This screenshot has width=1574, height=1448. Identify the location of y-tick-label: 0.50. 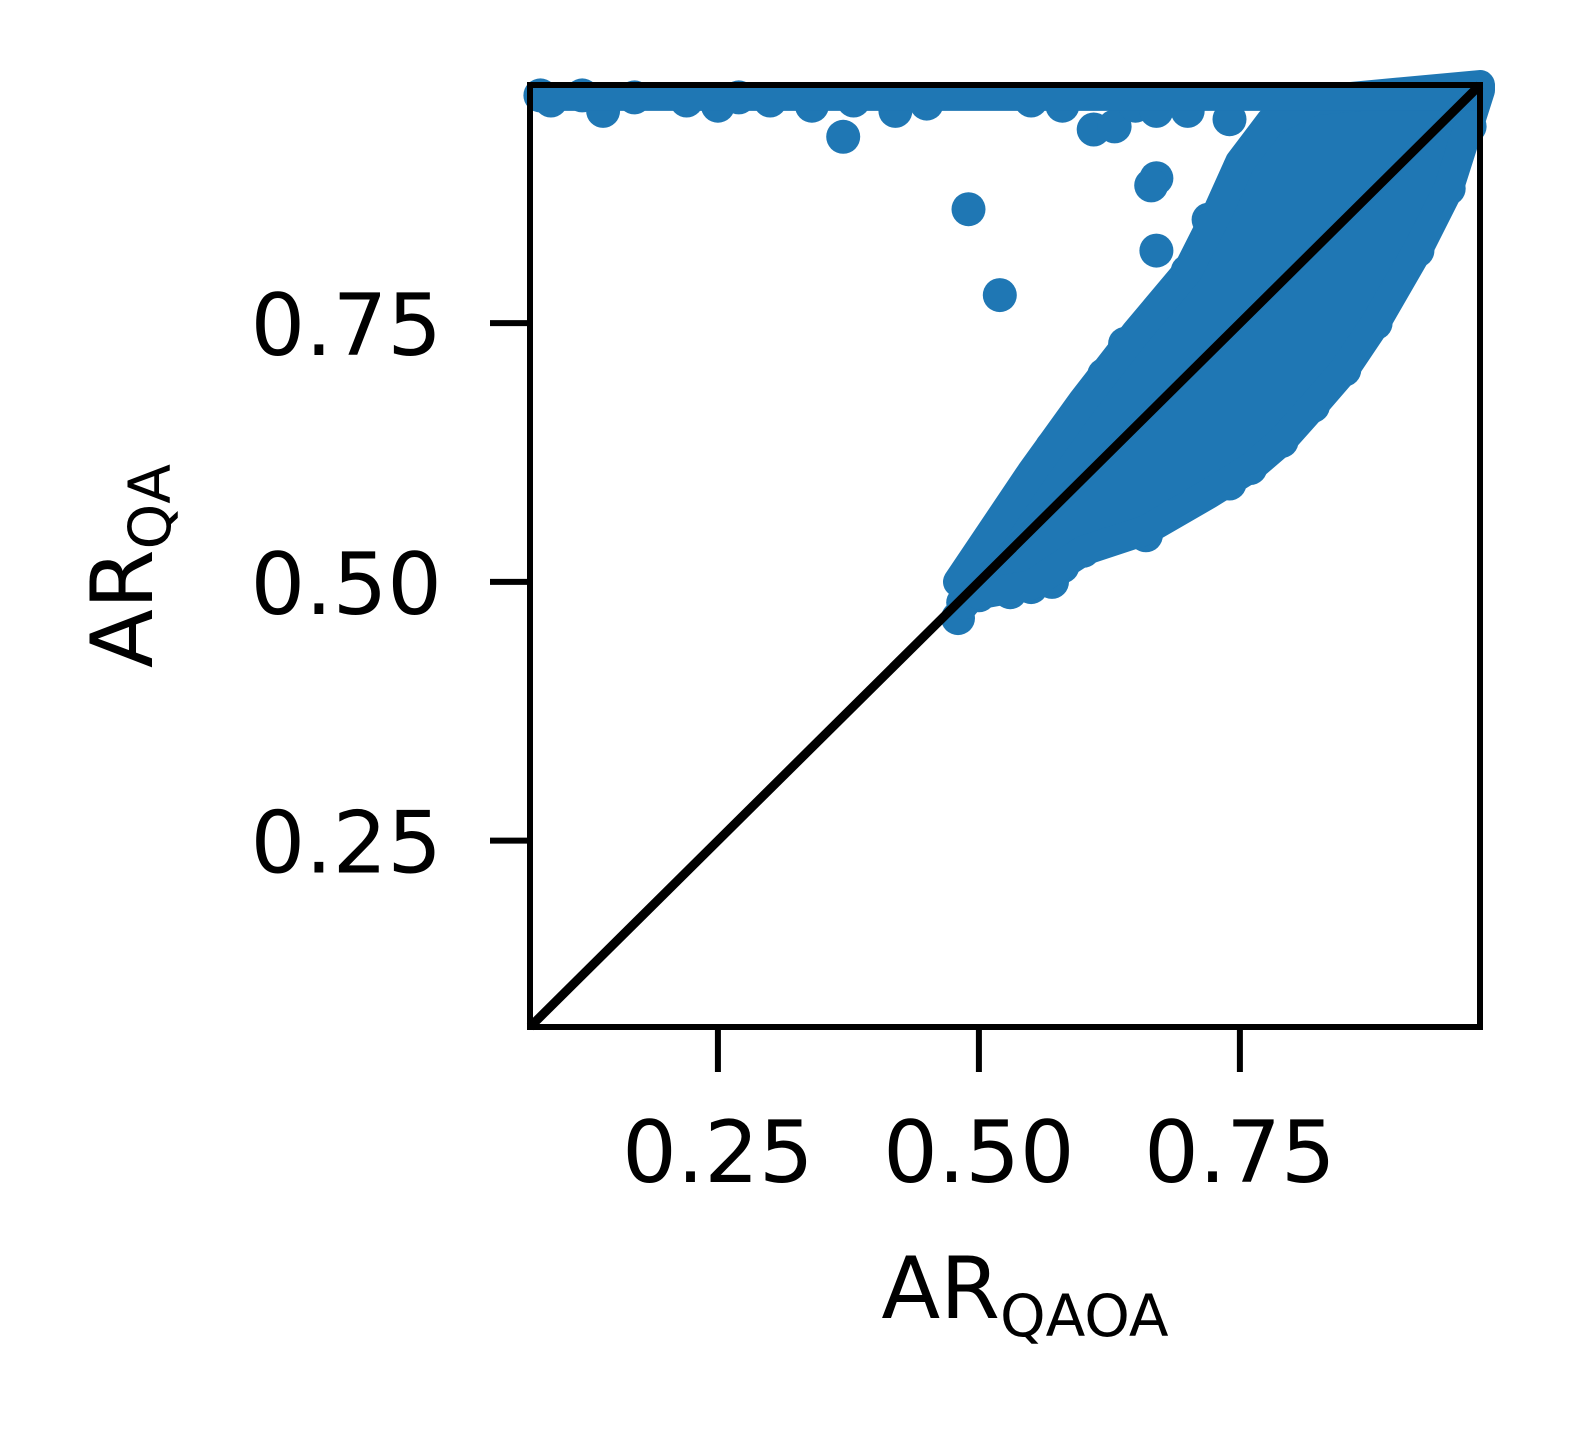
(346, 585).